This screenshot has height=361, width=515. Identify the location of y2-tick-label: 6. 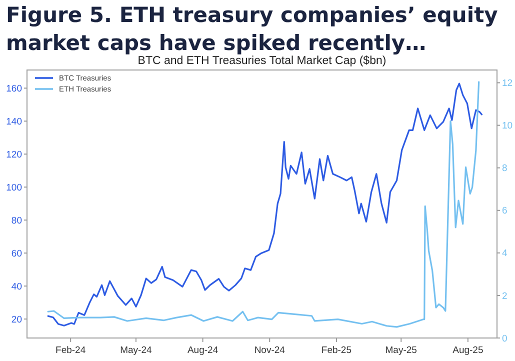
(505, 211).